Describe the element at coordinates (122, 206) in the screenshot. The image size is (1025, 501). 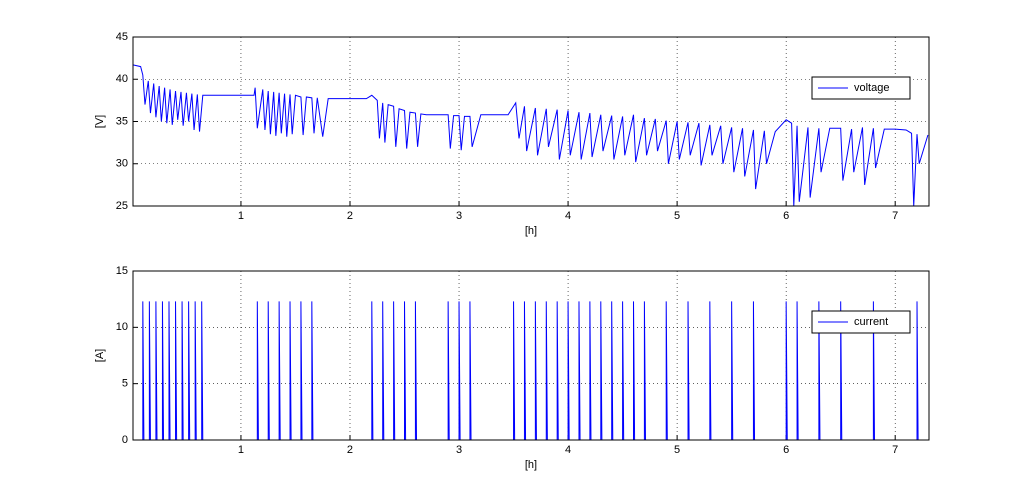
I see `y-tick-label: 25` at that location.